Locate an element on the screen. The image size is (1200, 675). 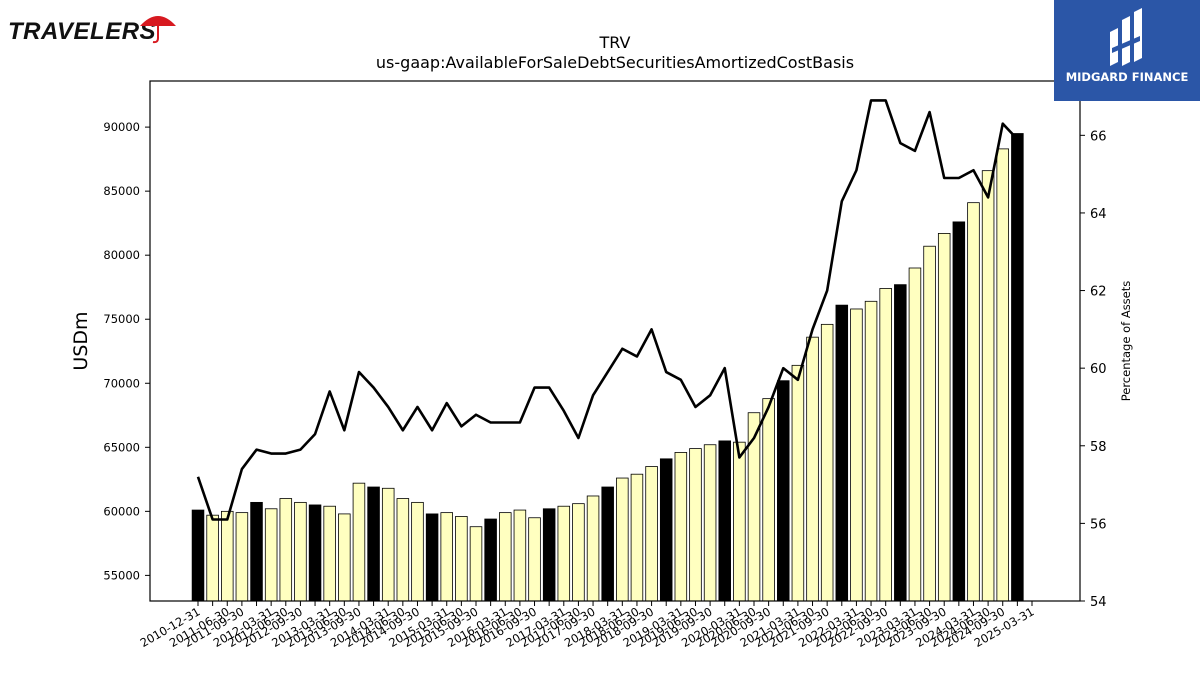
chart-title: TRV is located at coordinates (615, 42).